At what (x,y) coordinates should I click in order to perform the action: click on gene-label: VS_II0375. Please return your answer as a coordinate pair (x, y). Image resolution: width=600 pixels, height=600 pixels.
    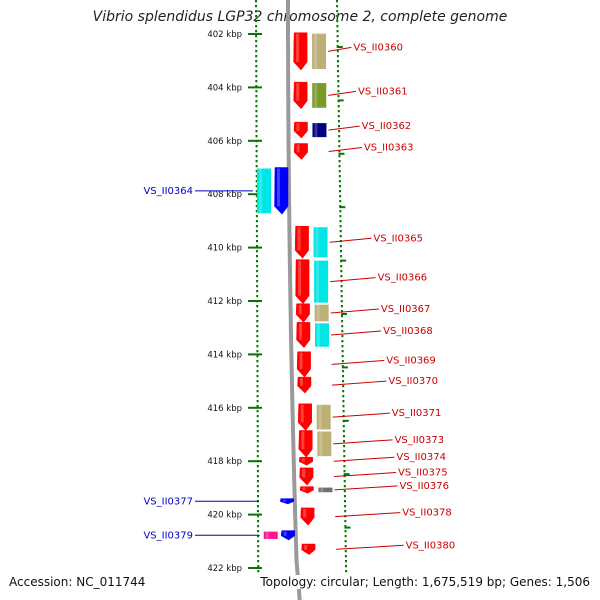
    Looking at the image, I should click on (423, 473).